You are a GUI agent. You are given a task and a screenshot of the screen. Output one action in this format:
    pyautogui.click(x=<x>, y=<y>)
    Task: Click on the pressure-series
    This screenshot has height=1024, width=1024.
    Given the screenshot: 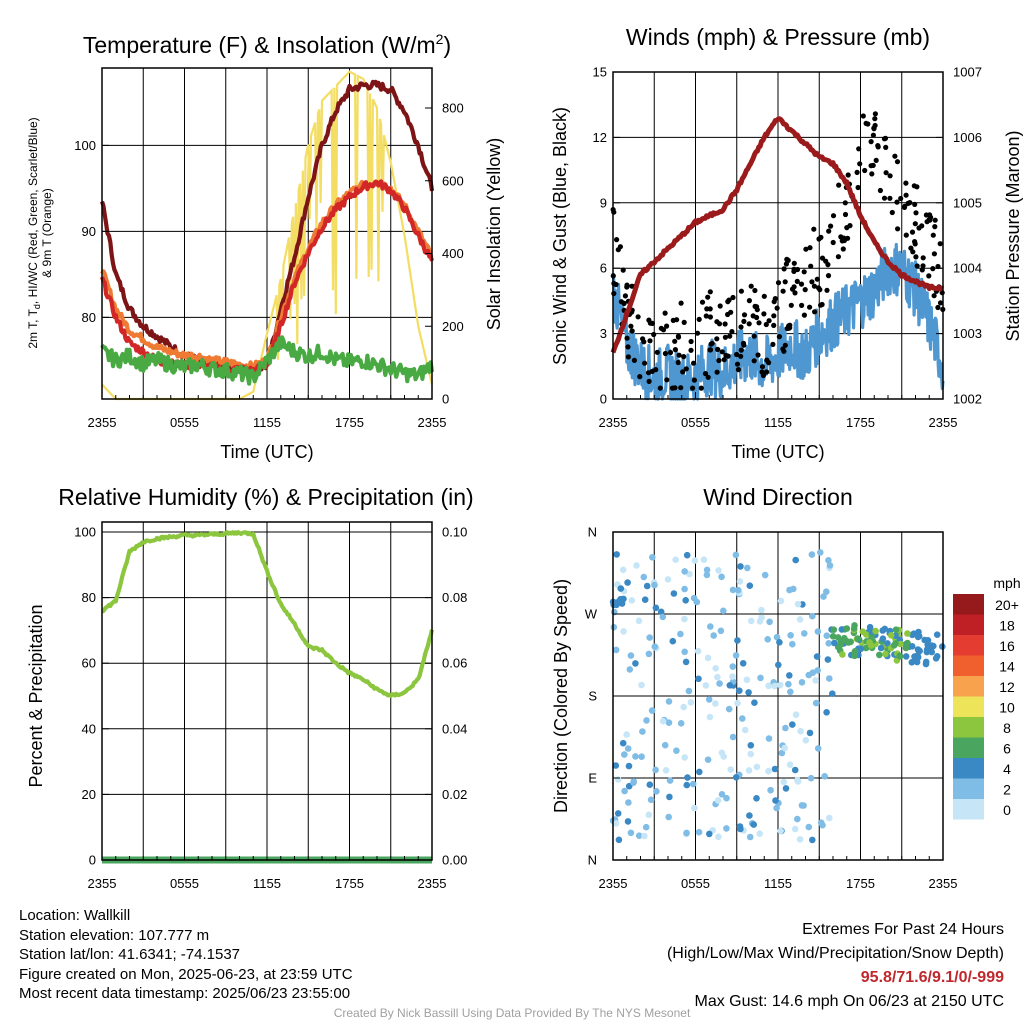 What is the action you would take?
    pyautogui.click(x=777, y=235)
    